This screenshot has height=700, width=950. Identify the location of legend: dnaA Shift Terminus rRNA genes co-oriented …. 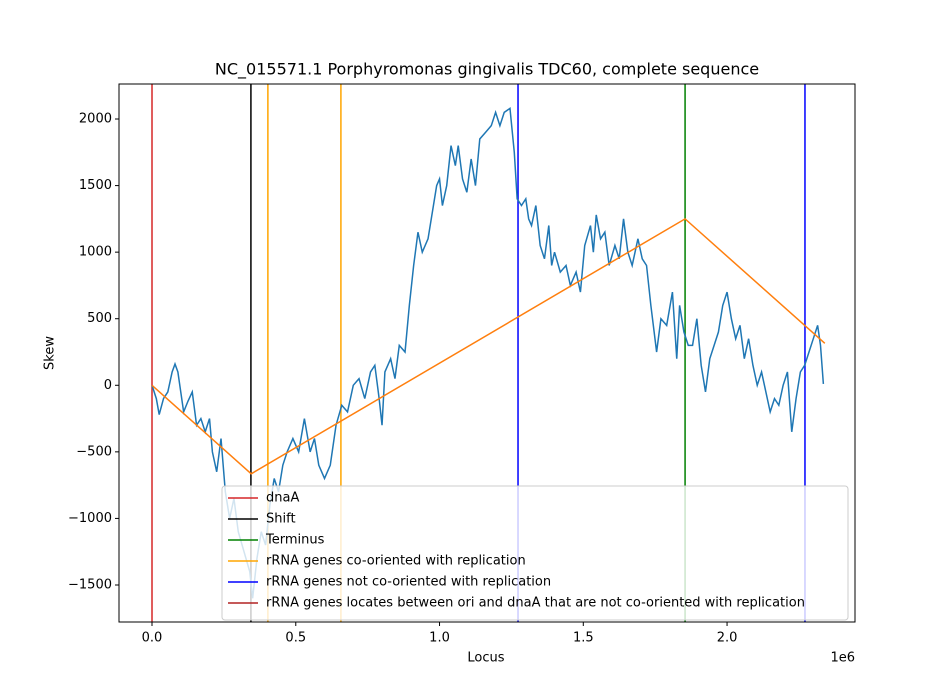
(535, 553).